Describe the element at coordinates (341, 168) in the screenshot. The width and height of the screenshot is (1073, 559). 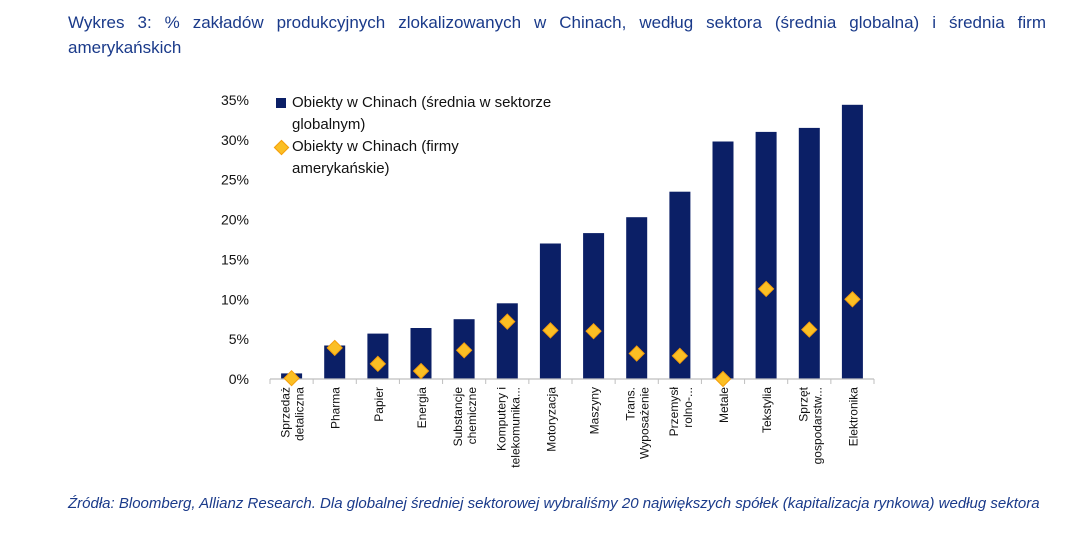
I see `legend-label-us-firms-line-2: amerykańskie)` at that location.